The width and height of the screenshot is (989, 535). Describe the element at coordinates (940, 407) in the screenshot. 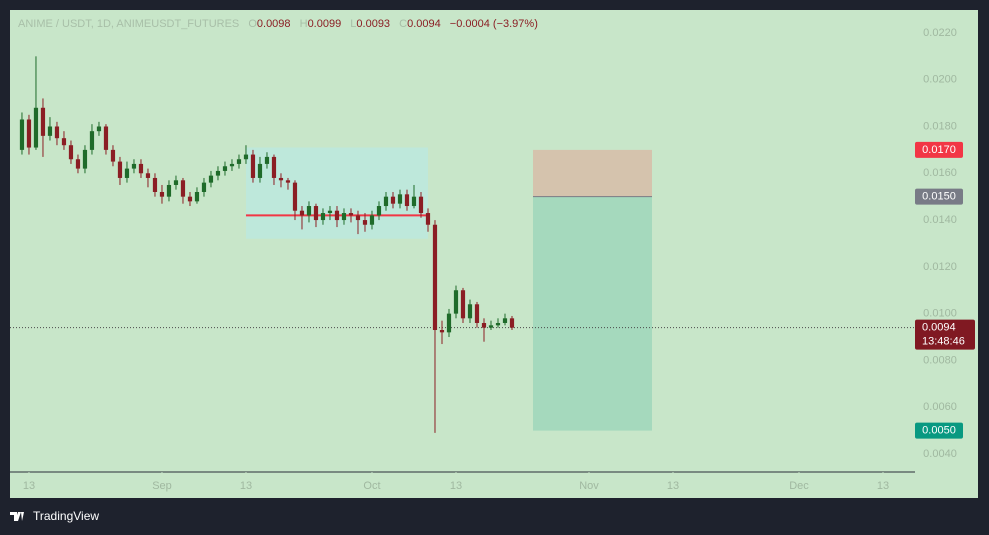

I see `y-tick-label: 0.0060` at that location.